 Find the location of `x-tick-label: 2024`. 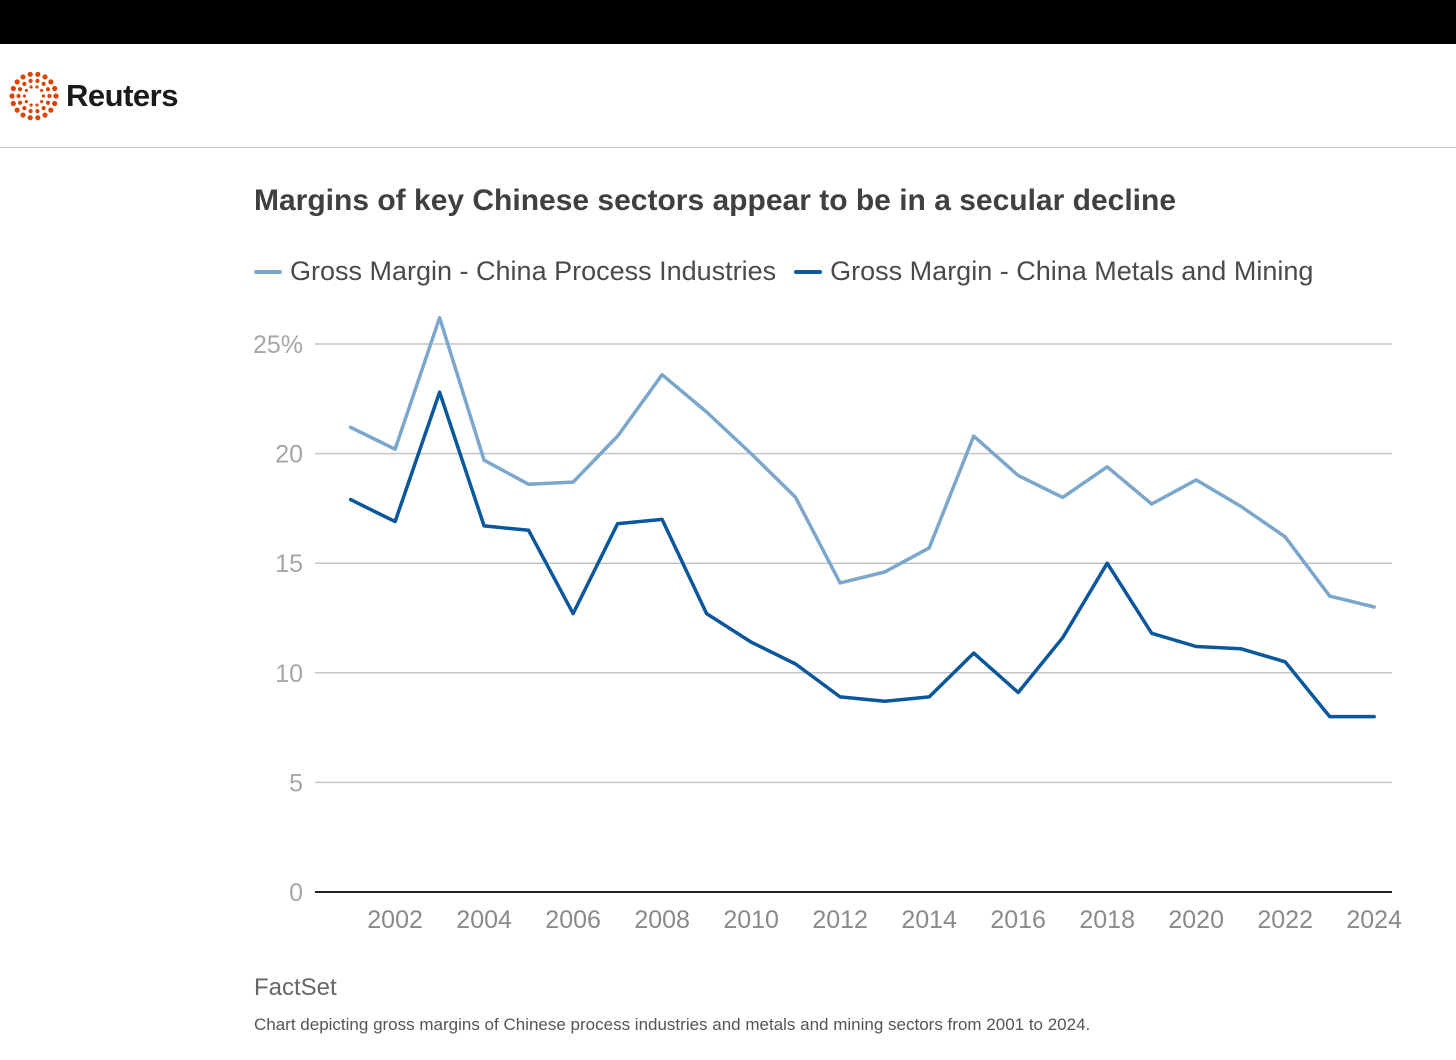

x-tick-label: 2024 is located at coordinates (1374, 920).